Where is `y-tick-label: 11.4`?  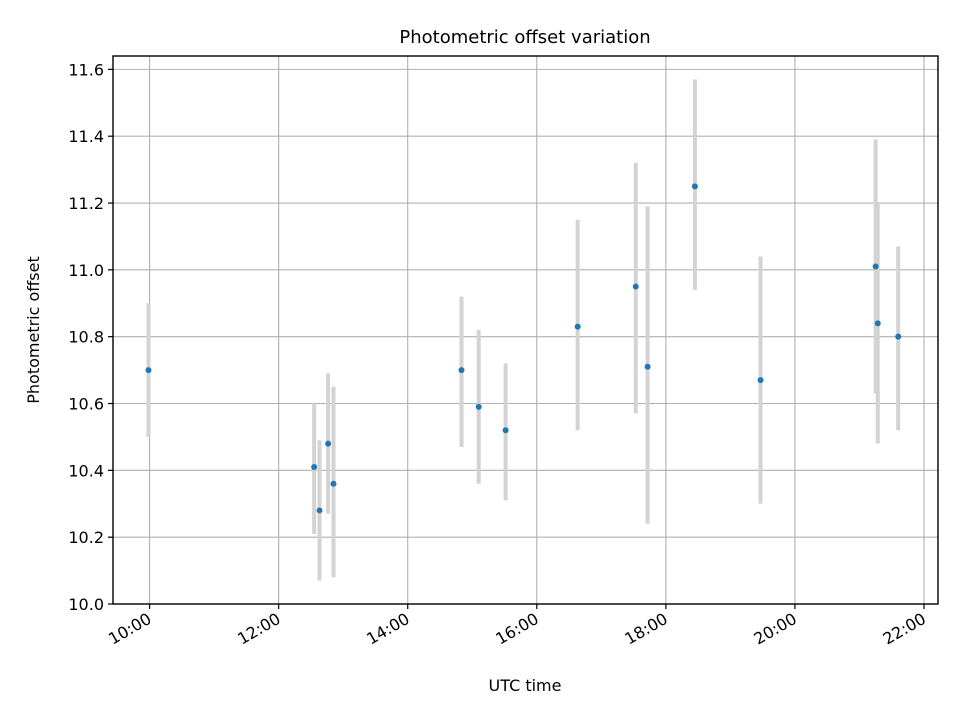
y-tick-label: 11.4 is located at coordinates (86, 136).